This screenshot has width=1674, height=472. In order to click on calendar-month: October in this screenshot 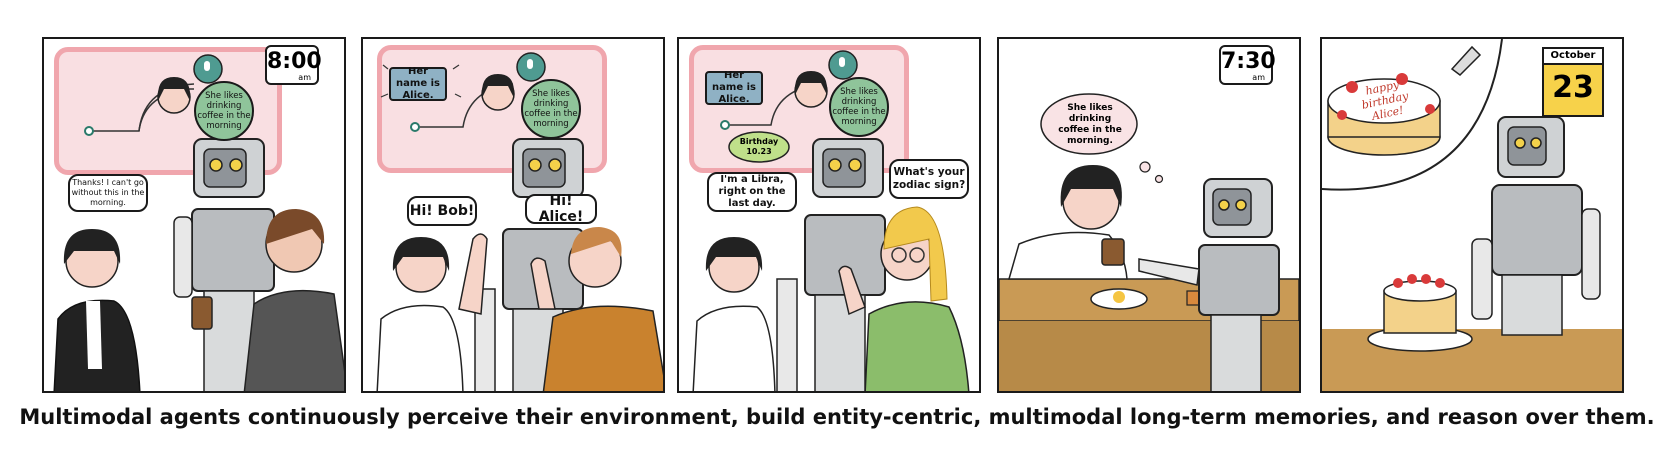, I will do `click(1573, 57)`.